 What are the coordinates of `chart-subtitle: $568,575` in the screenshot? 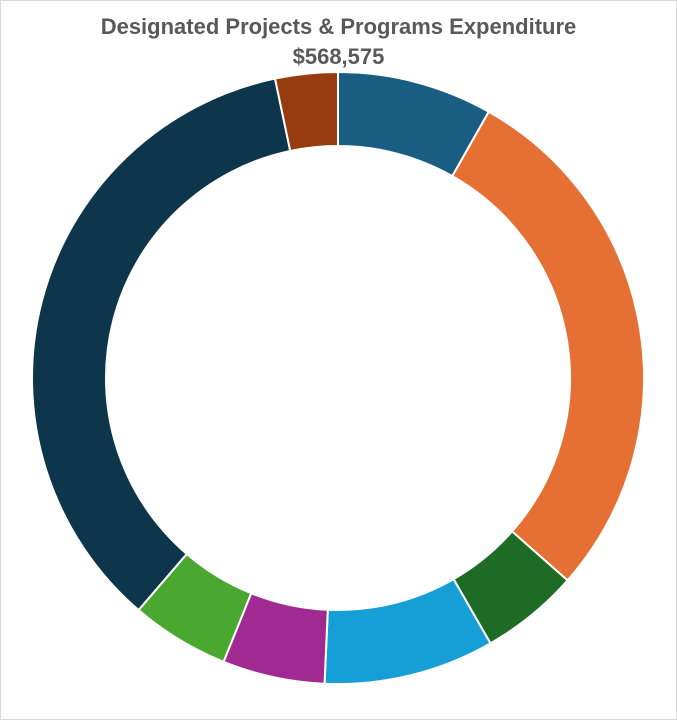 It's located at (338, 56).